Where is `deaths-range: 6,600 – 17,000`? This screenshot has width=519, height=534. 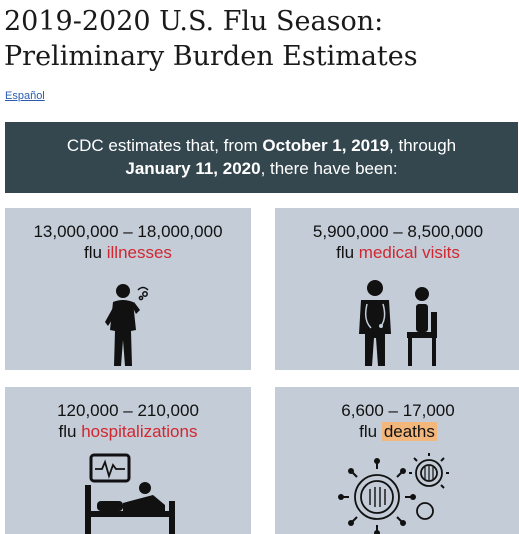
deaths-range: 6,600 – 17,000 is located at coordinates (398, 410).